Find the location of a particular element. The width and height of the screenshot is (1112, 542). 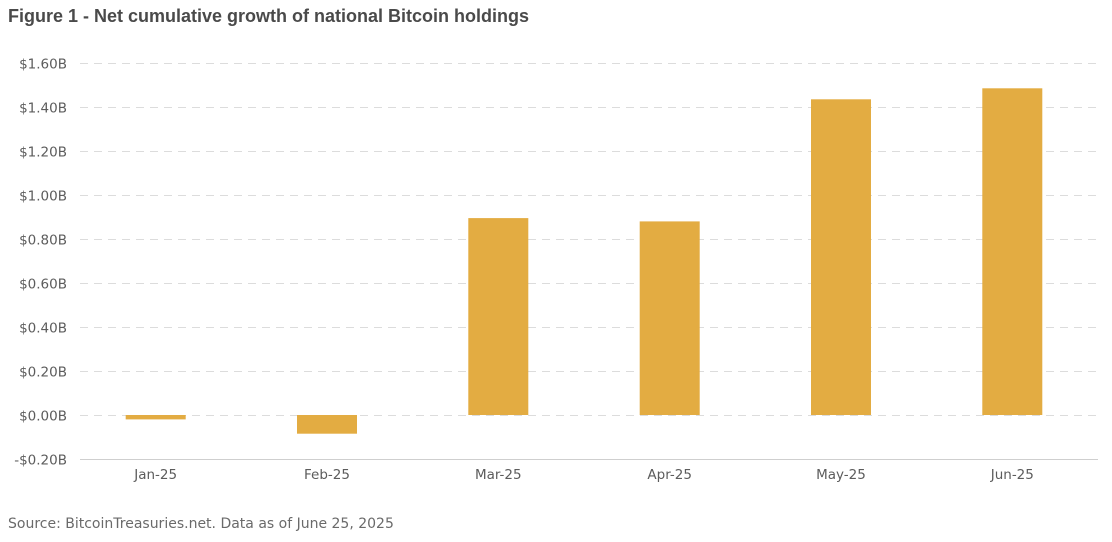

y-tick-label: $0.40B is located at coordinates (43, 329).